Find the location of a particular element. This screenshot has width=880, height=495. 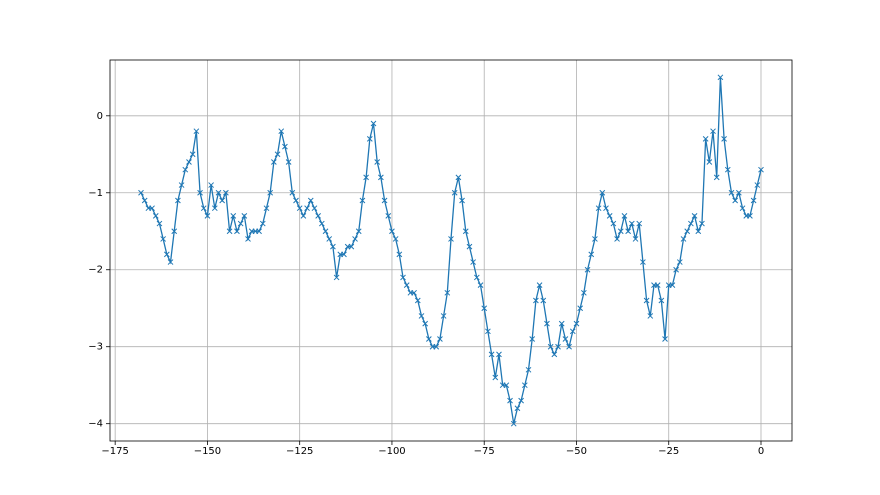

y-tick-label: −3 is located at coordinates (95, 347).